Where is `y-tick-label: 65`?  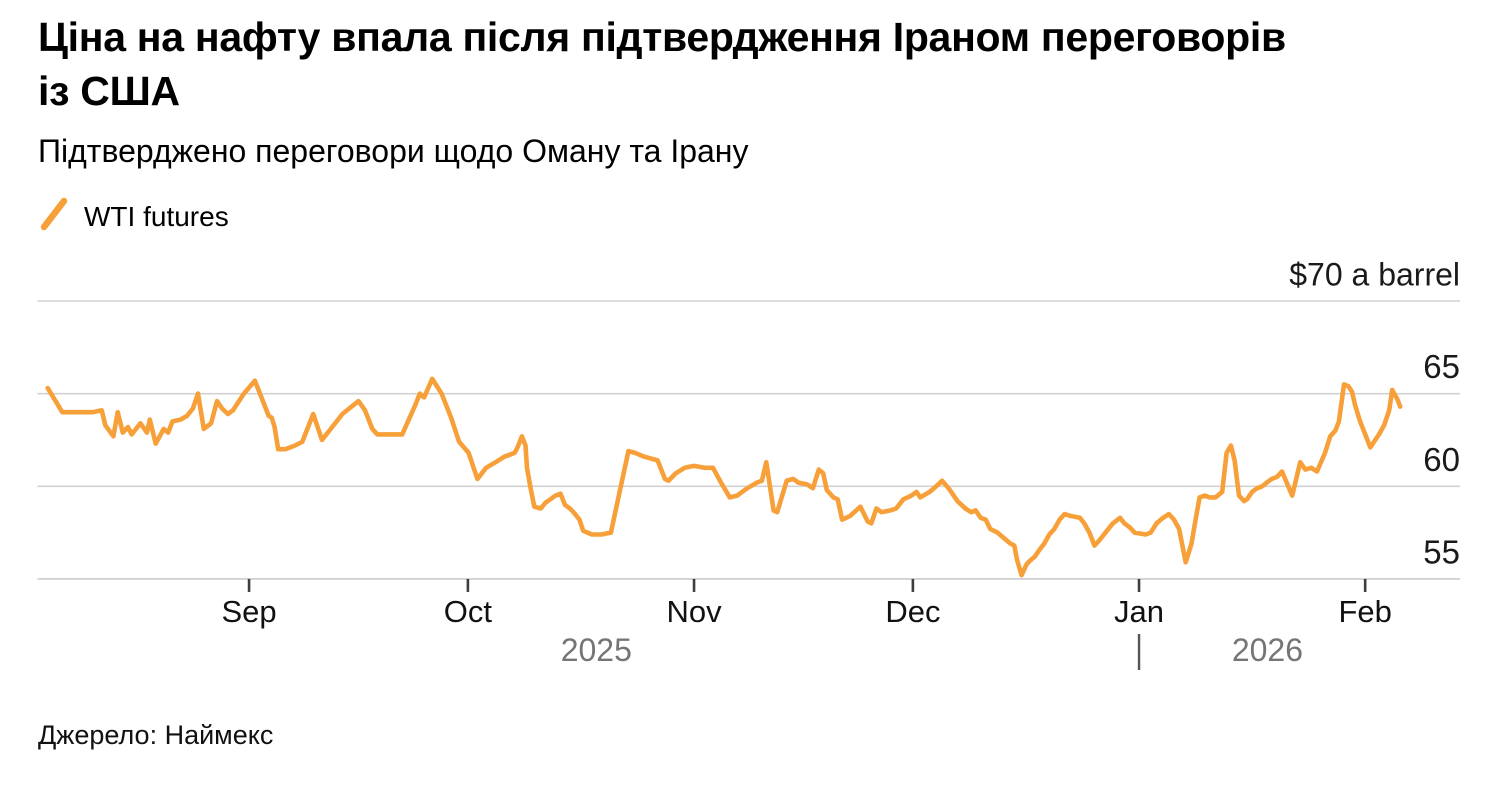
y-tick-label: 65 is located at coordinates (1441, 366).